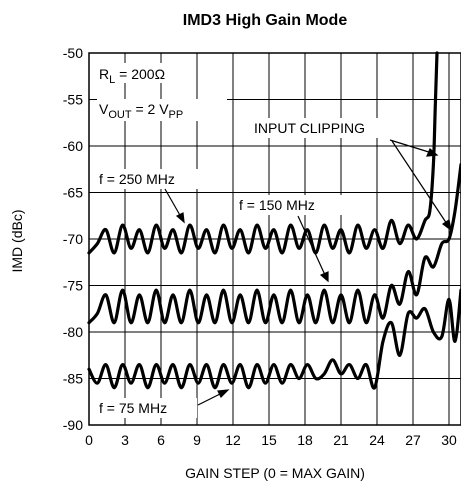  Describe the element at coordinates (104, 74) in the screenshot. I see `rl-main: R` at that location.